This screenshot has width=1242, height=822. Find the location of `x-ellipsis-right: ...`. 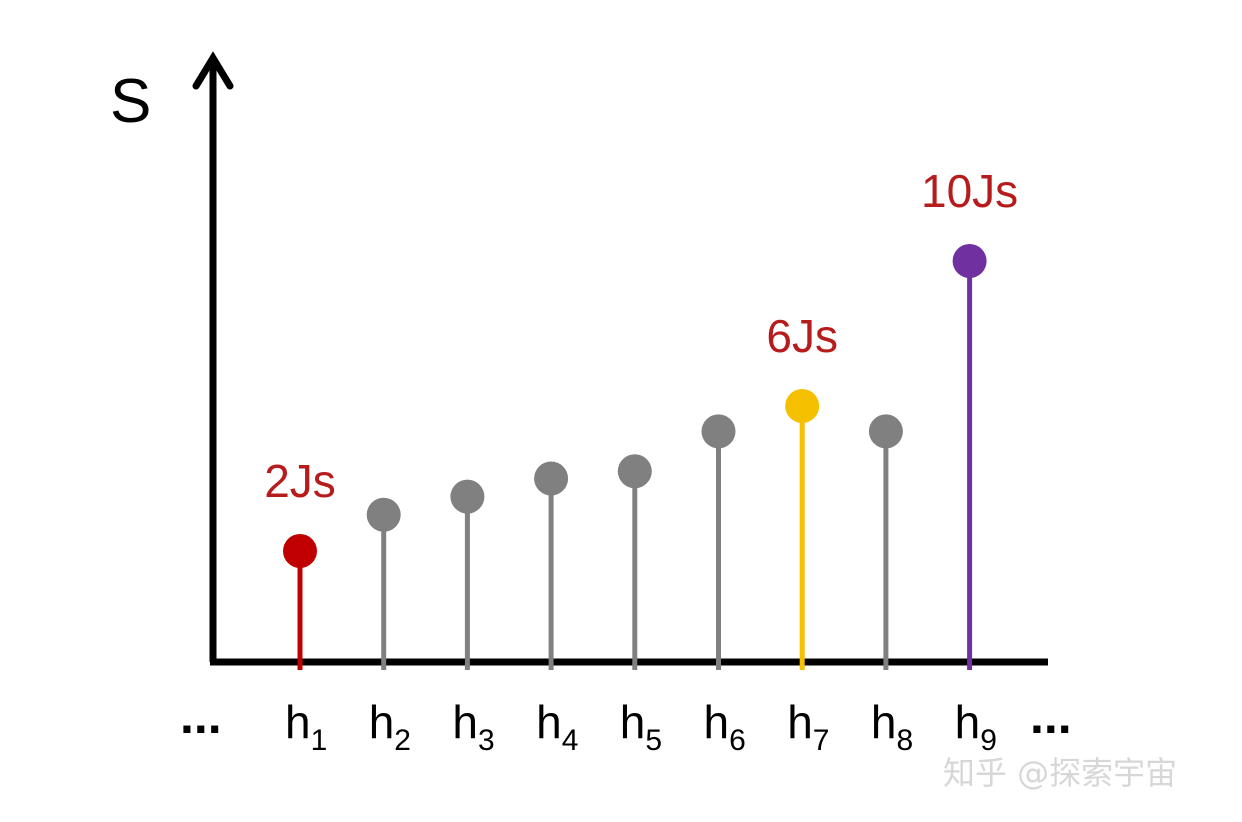

x-ellipsis-right: ... is located at coordinates (1051, 716).